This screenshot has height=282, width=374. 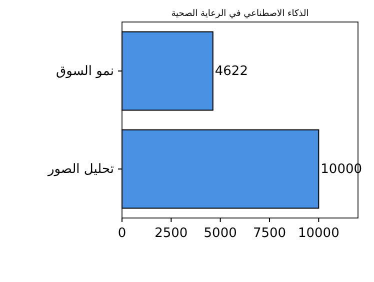 I want to click on x-tick-label: 10000, so click(x=319, y=233).